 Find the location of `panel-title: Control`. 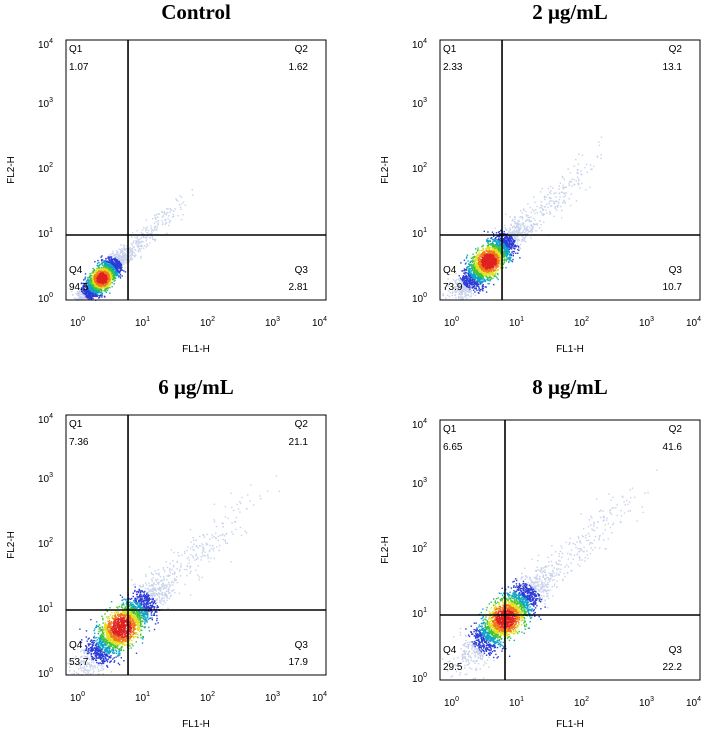

panel-title: Control is located at coordinates (196, 12).